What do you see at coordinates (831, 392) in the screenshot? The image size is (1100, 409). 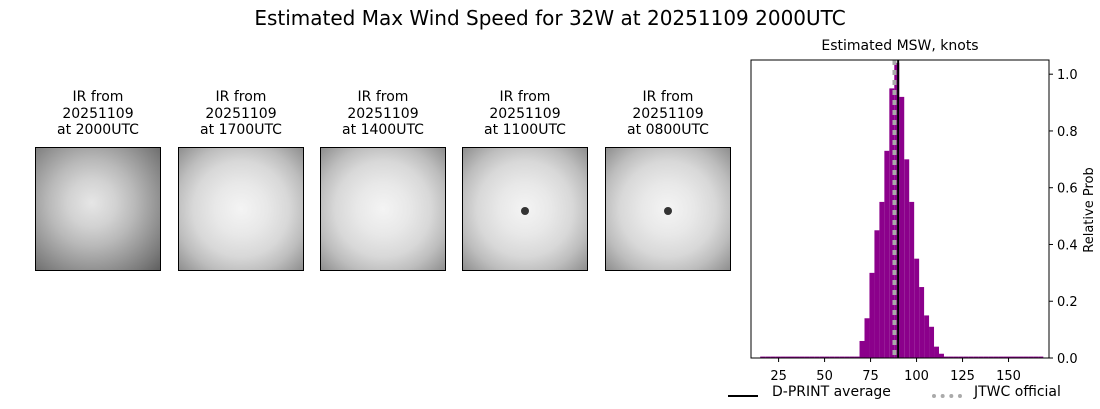 I see `legend-label-dprint: D-PRINT average` at bounding box center [831, 392].